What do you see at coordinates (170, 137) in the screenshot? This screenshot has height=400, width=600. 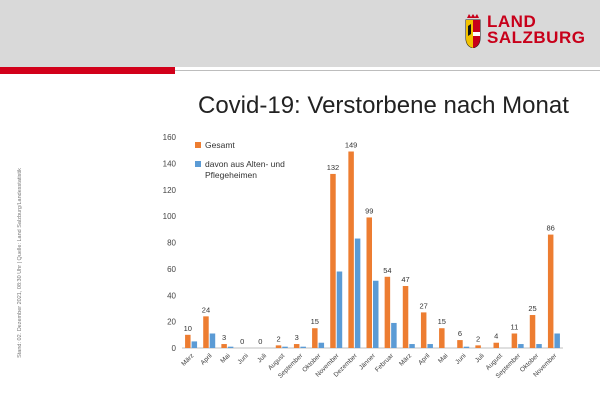 I see `y-tick-label: 160` at bounding box center [170, 137].